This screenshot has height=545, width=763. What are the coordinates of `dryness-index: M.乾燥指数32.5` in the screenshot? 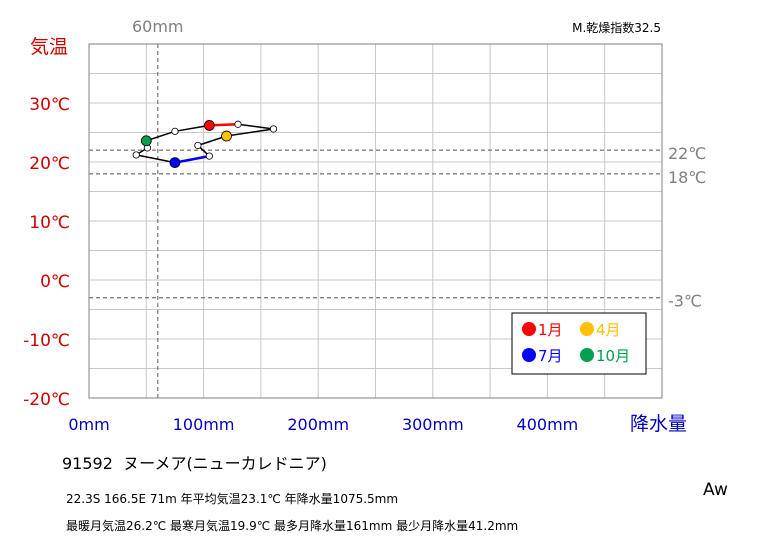 It's located at (616, 27).